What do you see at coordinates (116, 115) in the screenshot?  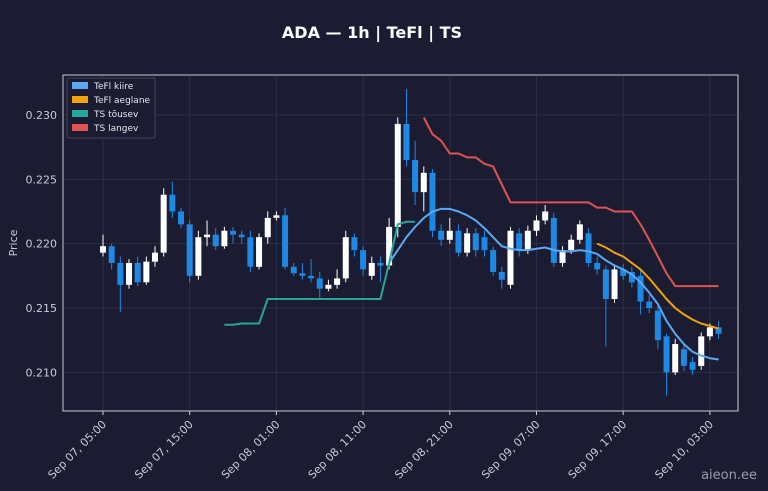 I see `legend-label: TS tõusev` at bounding box center [116, 115].